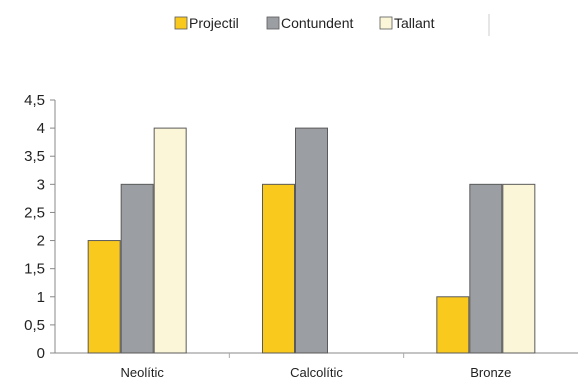 This screenshot has width=578, height=383. I want to click on y-tick-label: 2, so click(41, 241).